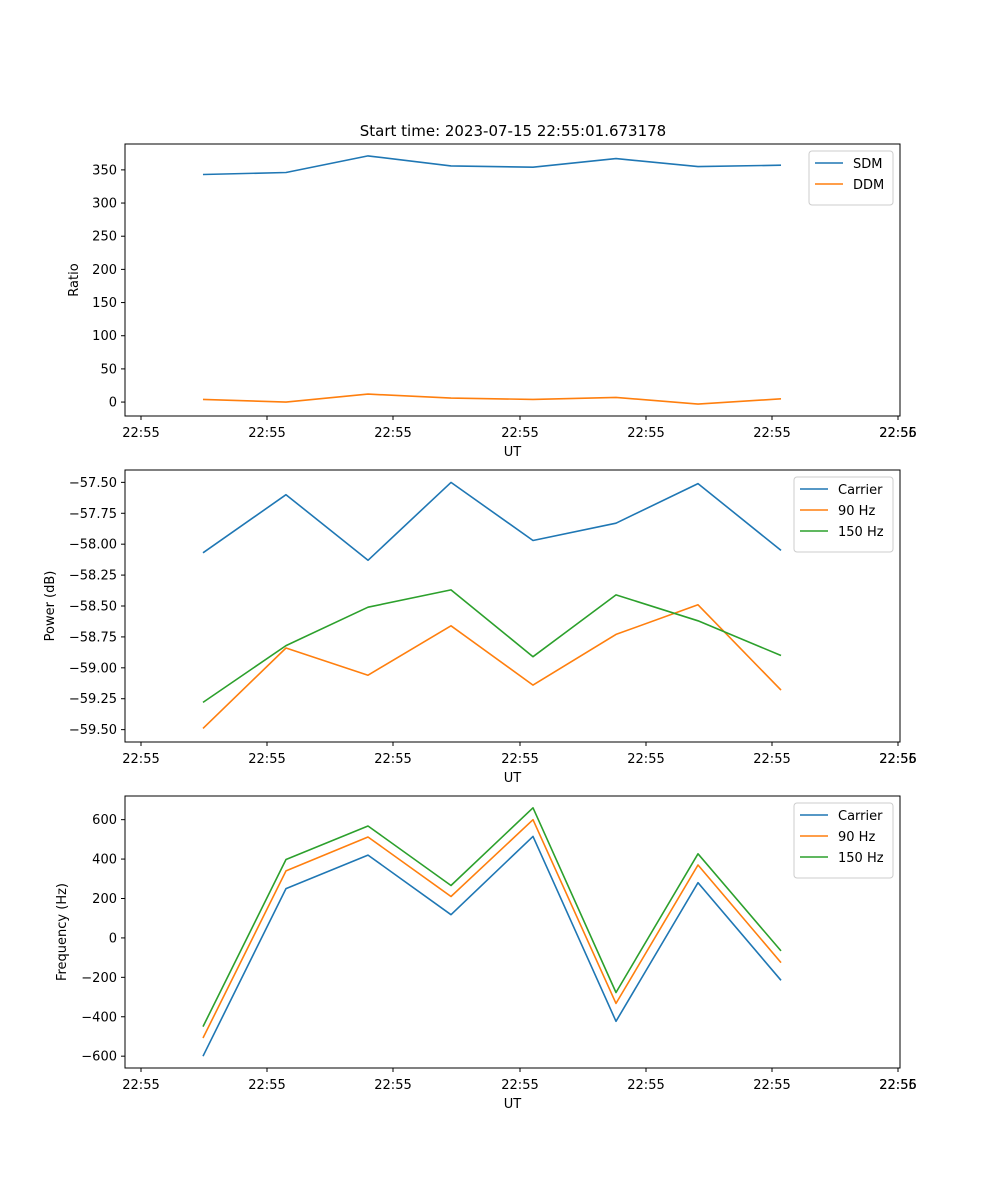 The height and width of the screenshot is (1200, 1000). What do you see at coordinates (99, 1057) in the screenshot?
I see `y-tick-label: −600` at bounding box center [99, 1057].